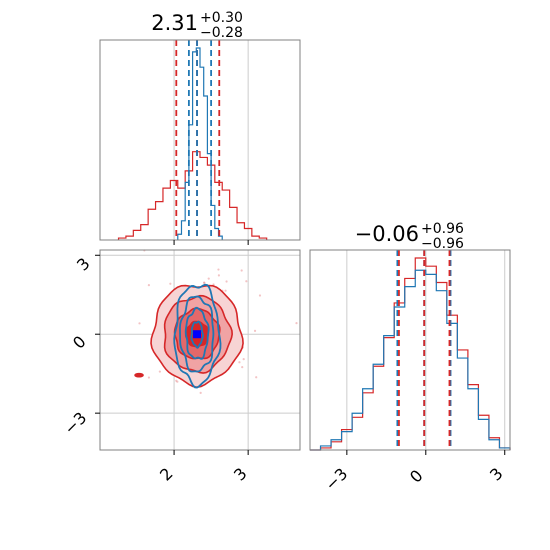 Image resolution: width=550 pixels, height=550 pixels. Describe the element at coordinates (221, 33) in the screenshot. I see `param1-title-minus: −0.28` at that location.